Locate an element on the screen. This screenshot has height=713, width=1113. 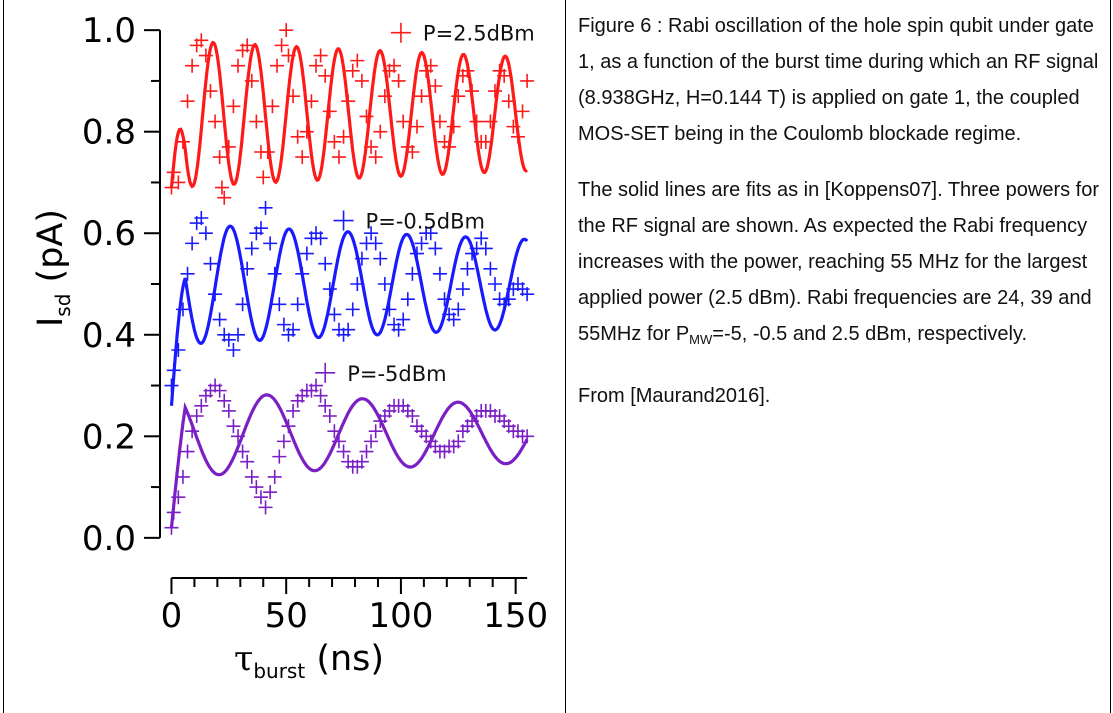
series-group: P=-0.5dBm is located at coordinates (349, 303).